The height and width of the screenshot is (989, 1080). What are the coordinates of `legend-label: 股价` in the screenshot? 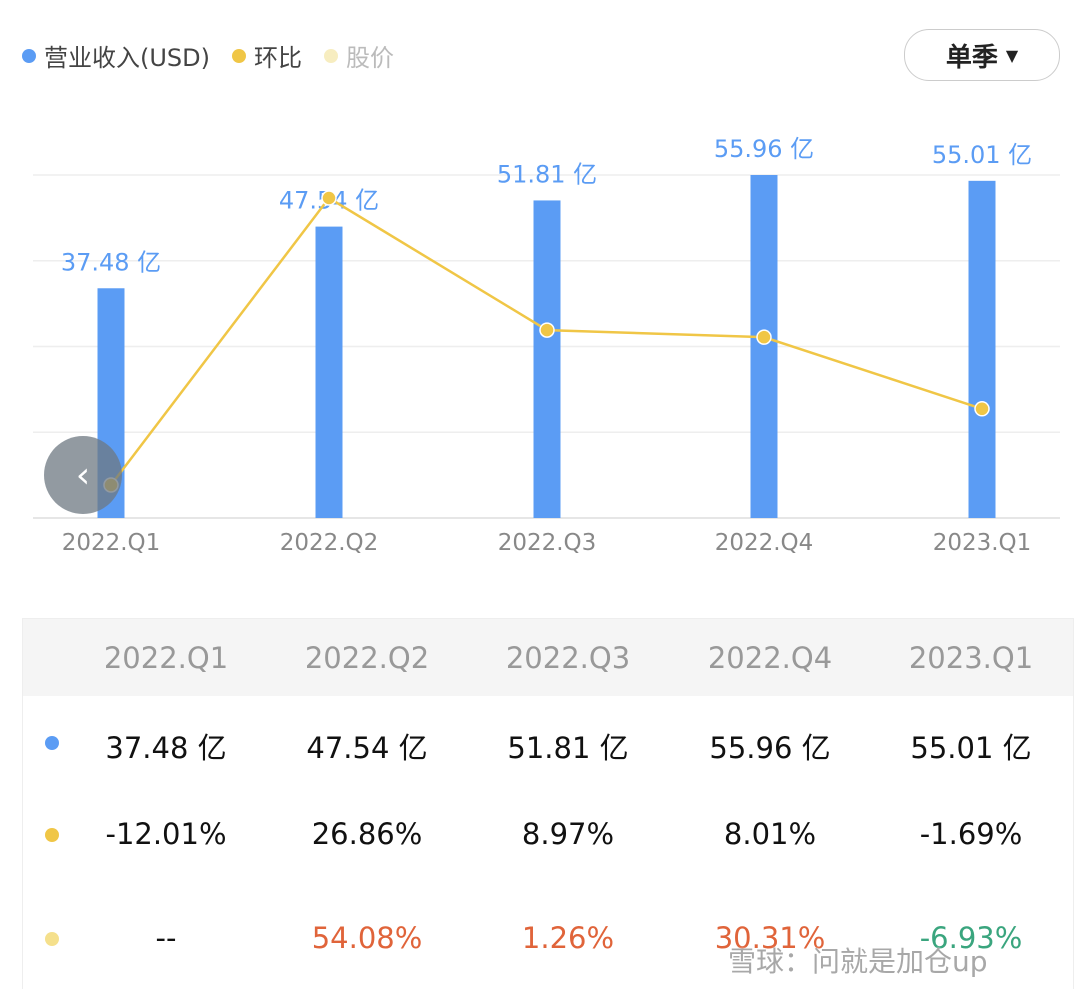 It's located at (370, 58).